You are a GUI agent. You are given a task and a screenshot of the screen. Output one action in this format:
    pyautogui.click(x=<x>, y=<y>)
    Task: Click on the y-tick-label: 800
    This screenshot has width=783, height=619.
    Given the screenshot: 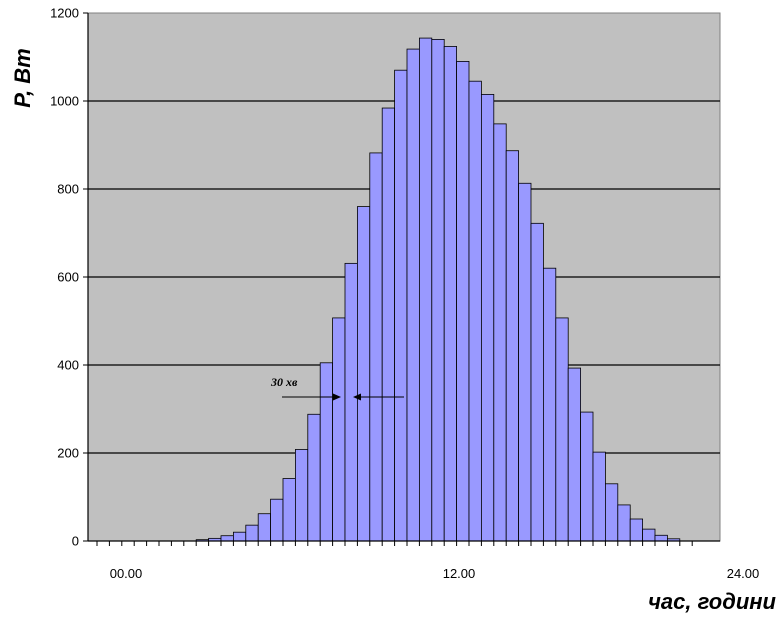 What is the action you would take?
    pyautogui.click(x=68, y=189)
    